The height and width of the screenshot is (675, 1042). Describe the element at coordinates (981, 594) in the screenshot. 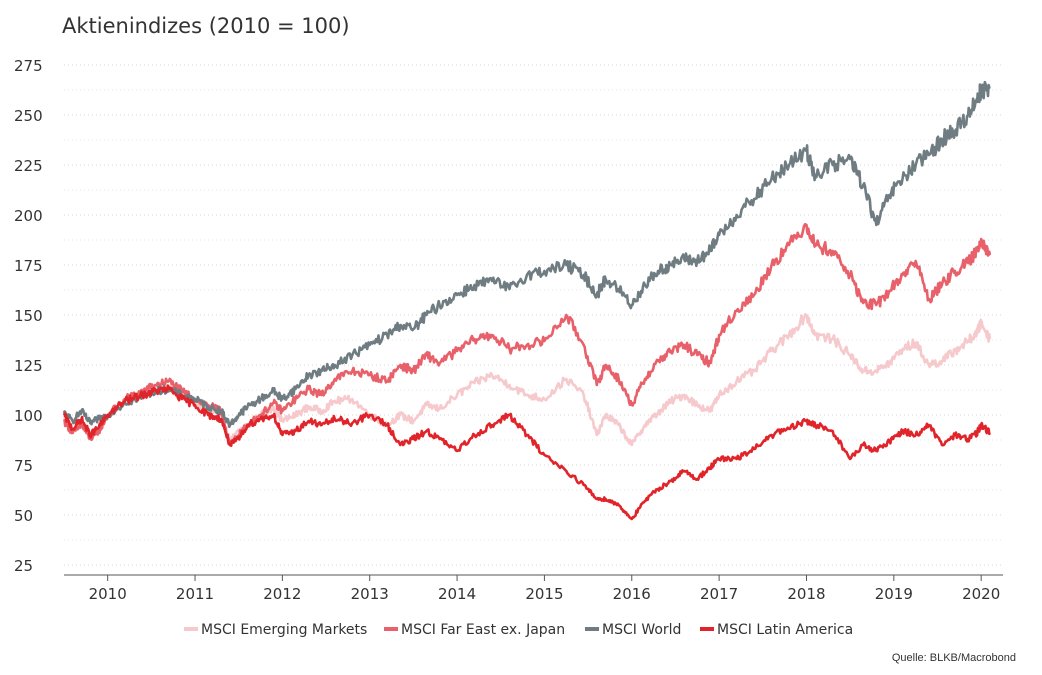

I see `x-tick-label: 2020` at that location.